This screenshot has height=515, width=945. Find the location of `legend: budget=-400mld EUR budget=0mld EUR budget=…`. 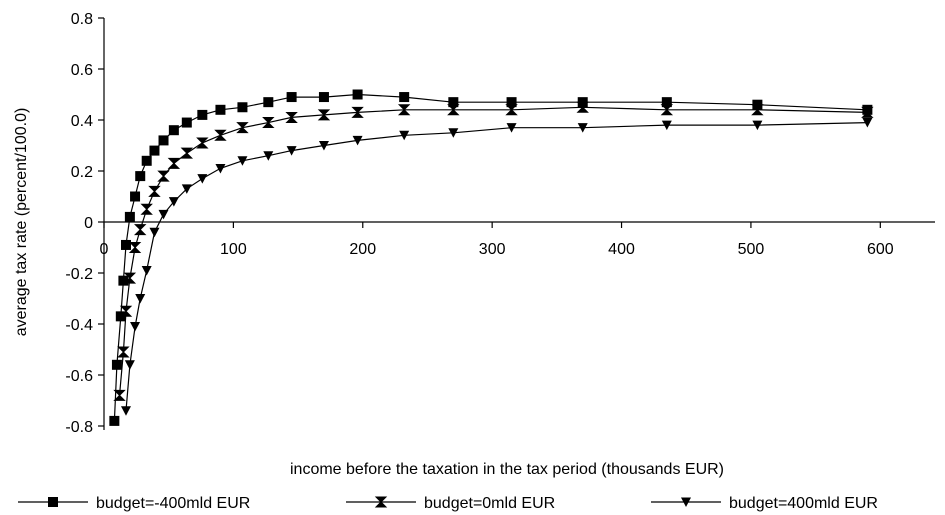

legend: budget=-400mld EUR budget=0mld EUR budget=… is located at coordinates (448, 503).